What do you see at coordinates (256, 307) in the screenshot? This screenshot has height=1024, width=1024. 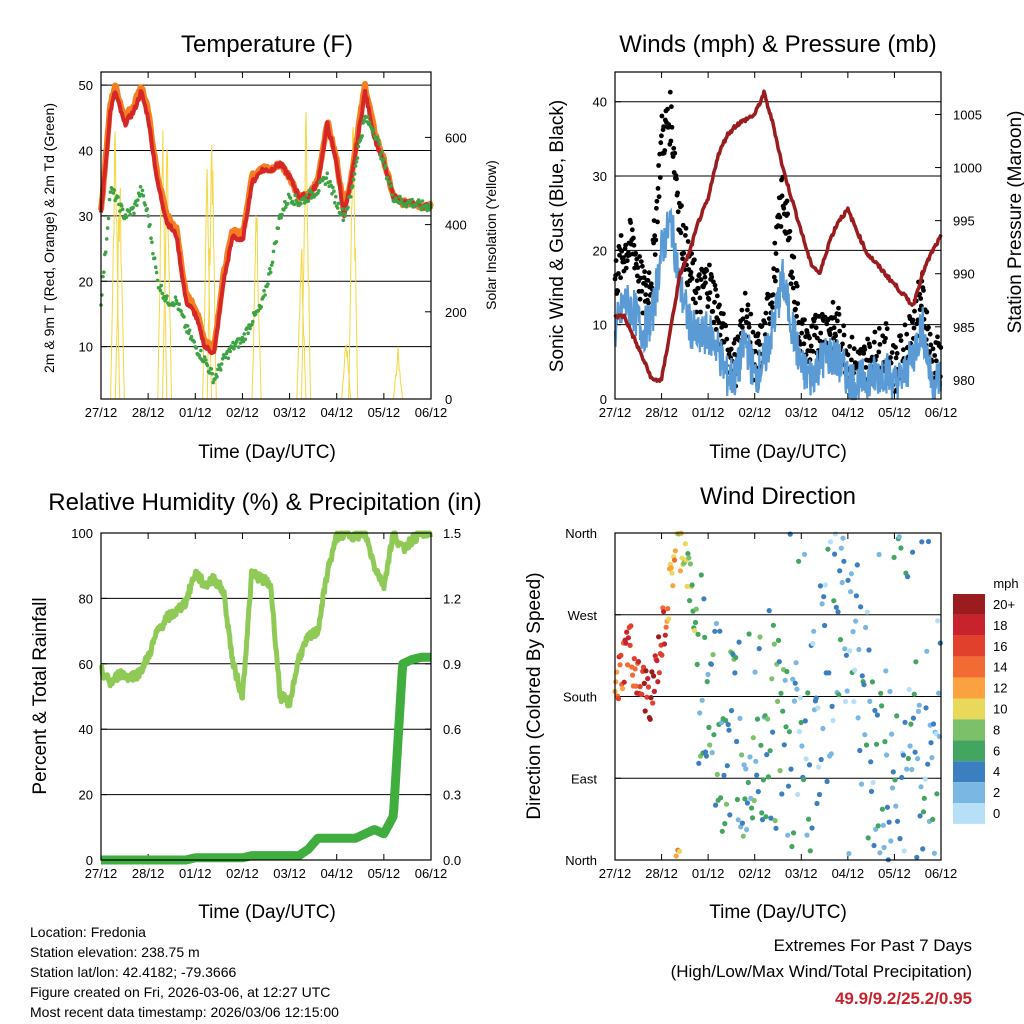 I see `solar-insolation-trace` at bounding box center [256, 307].